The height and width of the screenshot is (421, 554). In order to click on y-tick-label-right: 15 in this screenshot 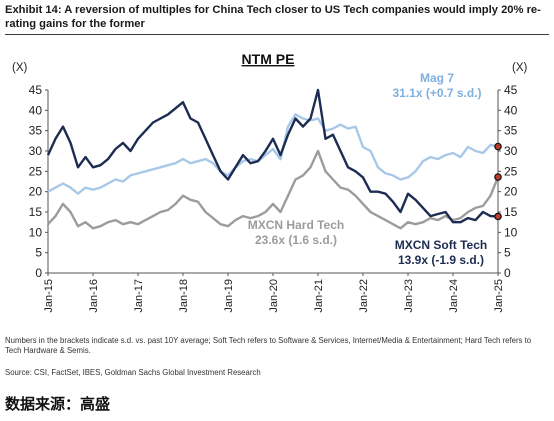, I will do `click(511, 212)`.